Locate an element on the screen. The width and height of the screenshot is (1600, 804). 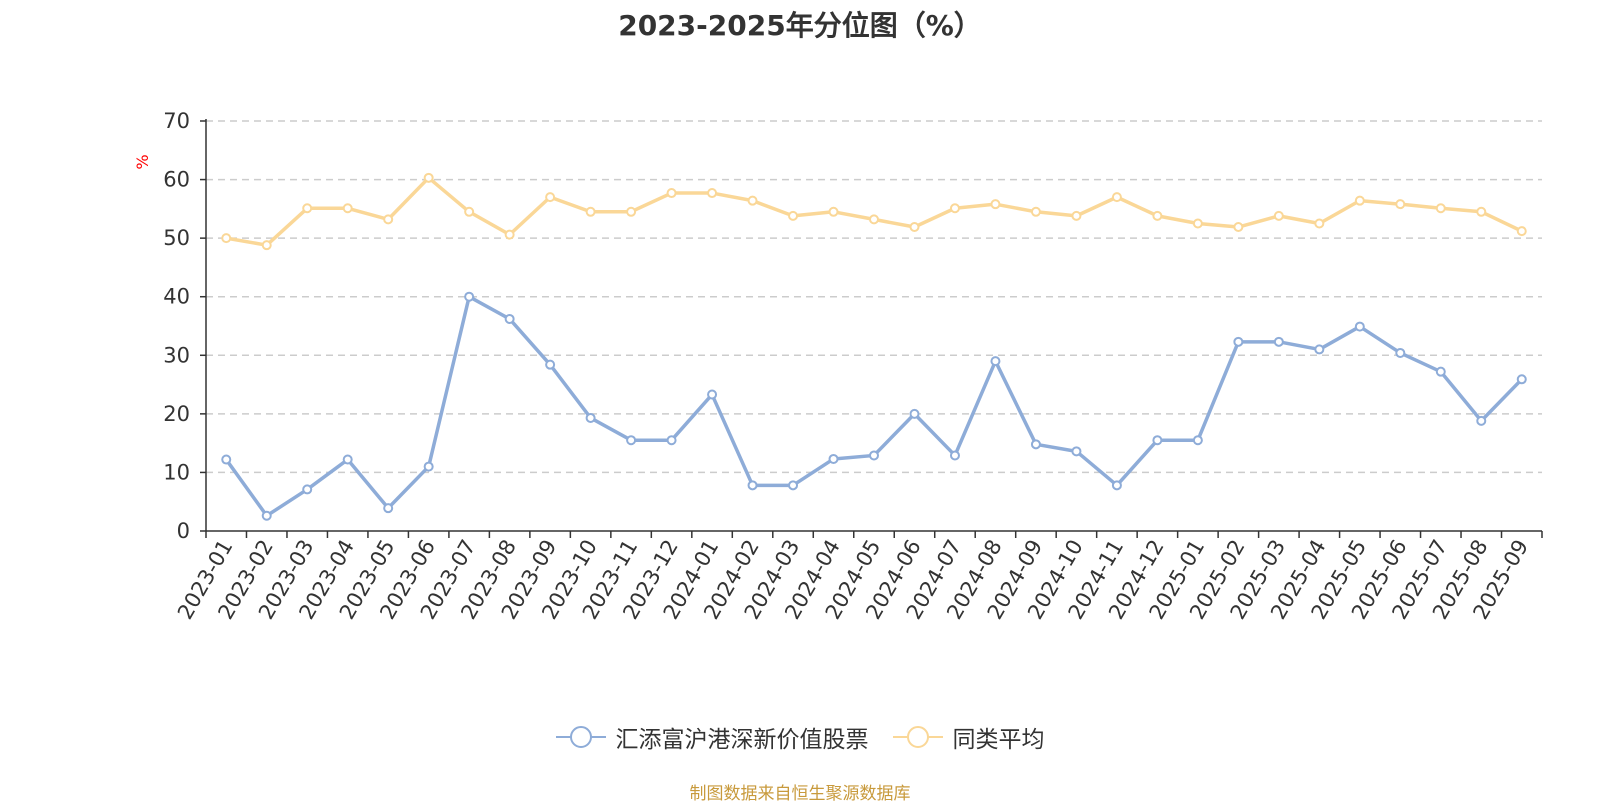
source-note: 制图数据来自恒生聚源数据库 is located at coordinates (800, 794).